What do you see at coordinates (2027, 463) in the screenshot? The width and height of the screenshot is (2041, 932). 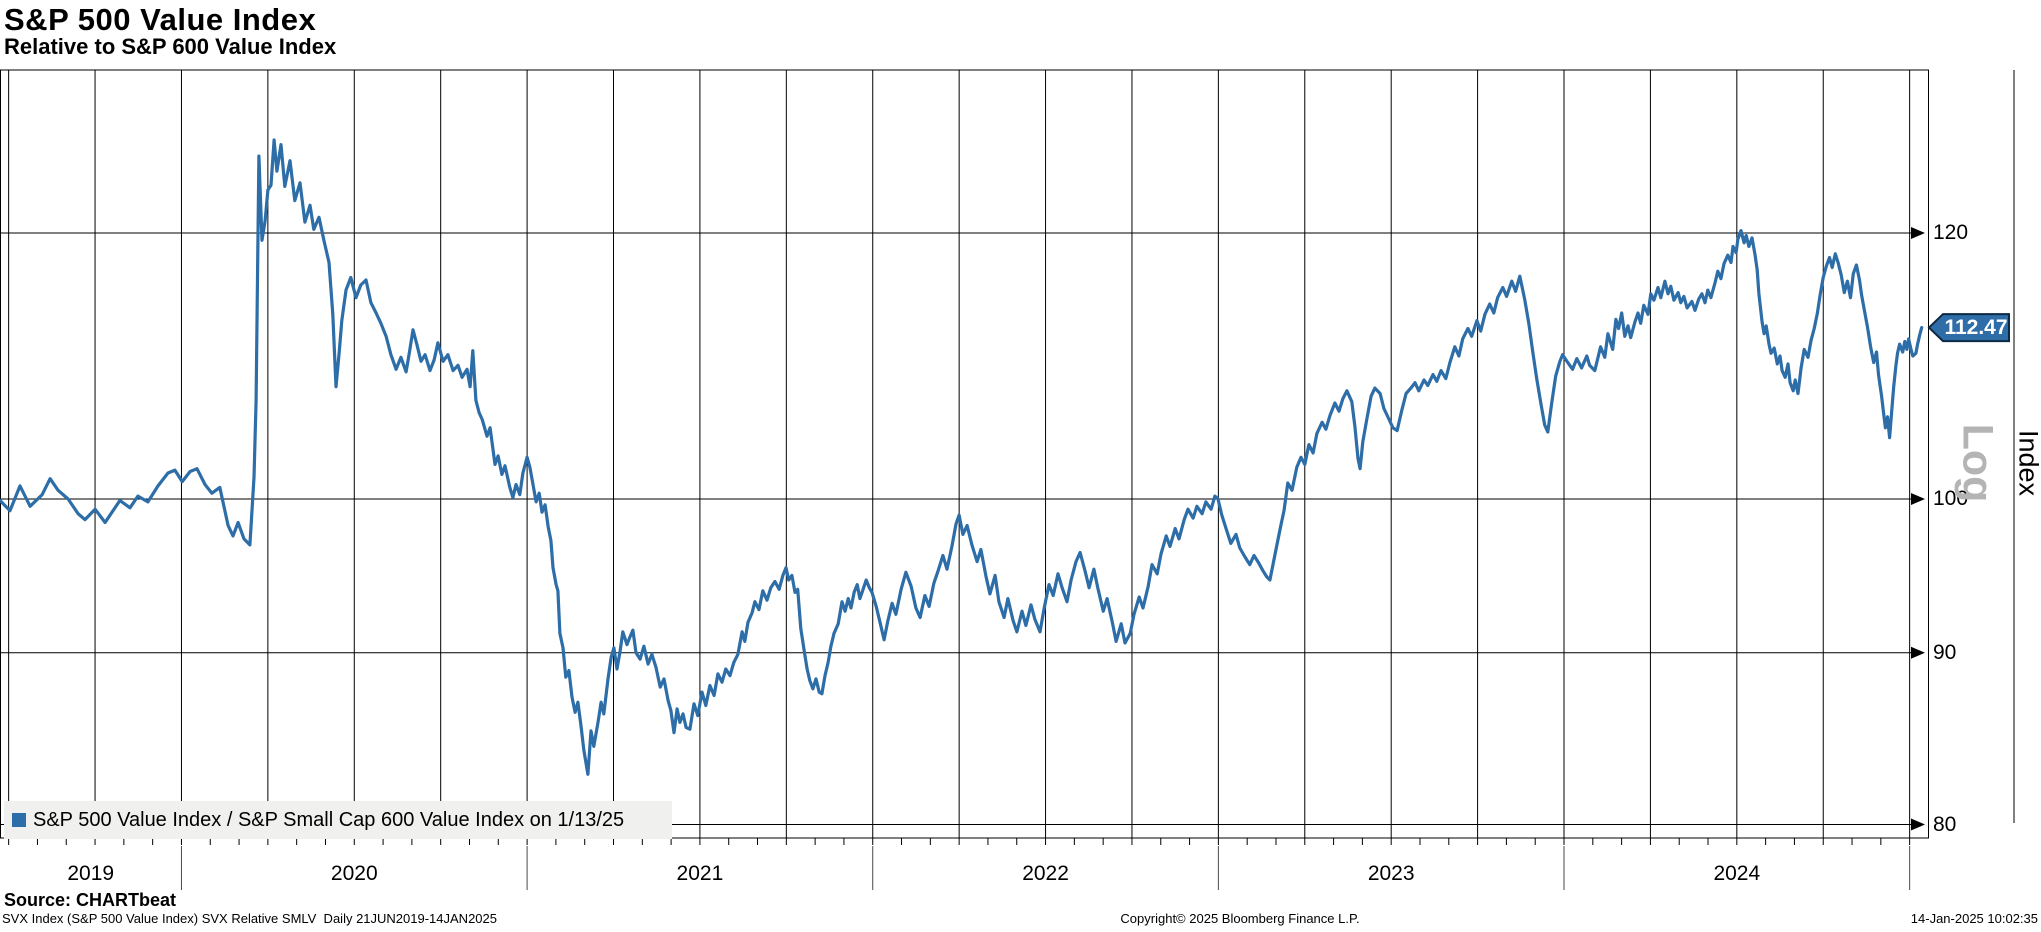 I see `y-axis-title: Index` at bounding box center [2027, 463].